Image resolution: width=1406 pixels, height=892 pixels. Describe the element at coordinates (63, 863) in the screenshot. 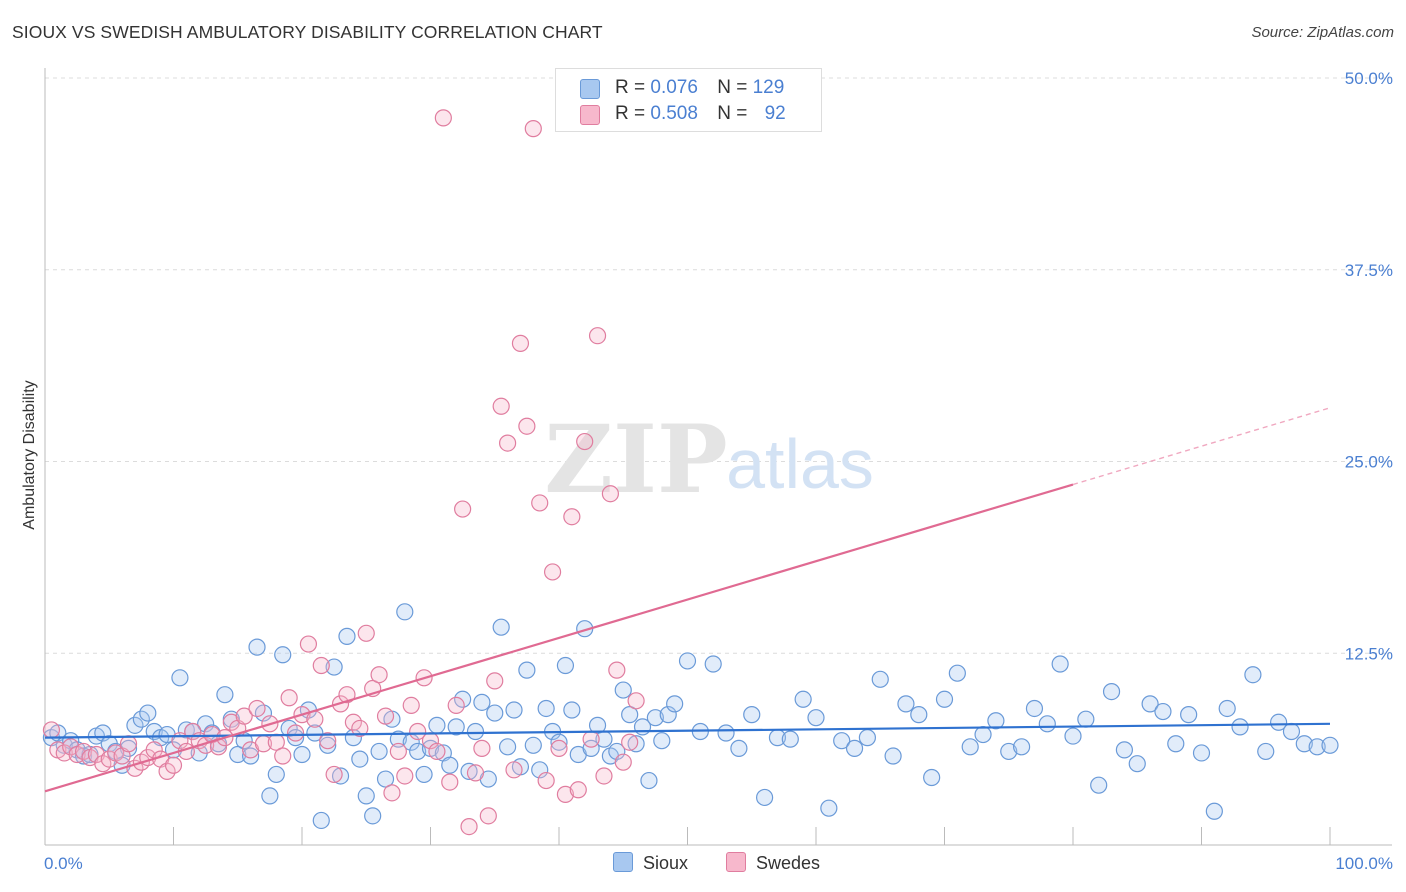

I see `x-tick-label: 0.0%` at that location.